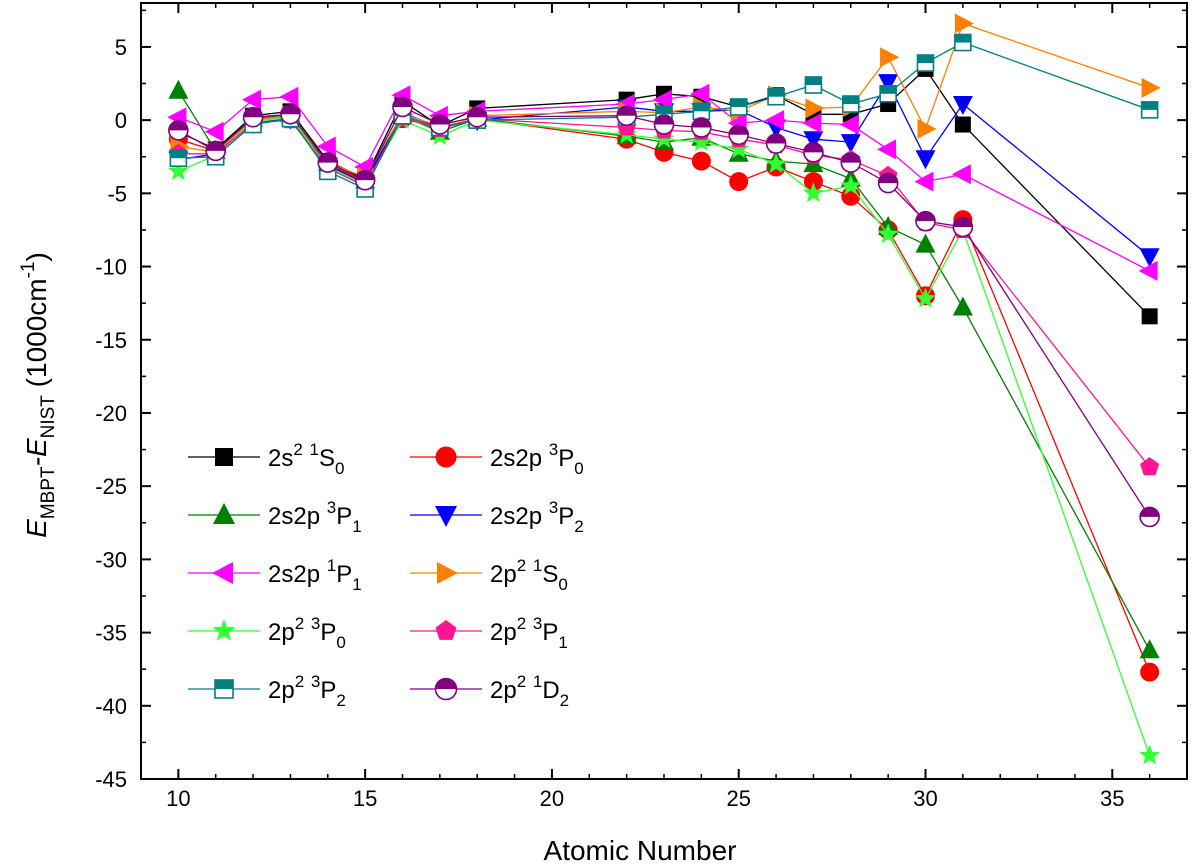 The height and width of the screenshot is (868, 1200). I want to click on y-axis-sub-nist: NIST, so click(48, 417).